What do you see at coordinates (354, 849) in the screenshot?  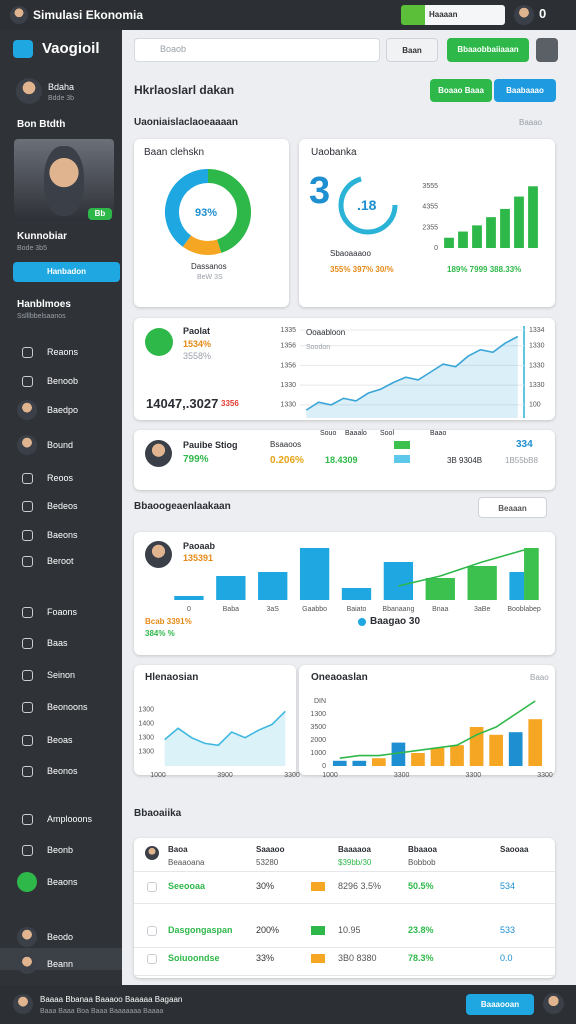 I see `table-header: Baaaaoa` at bounding box center [354, 849].